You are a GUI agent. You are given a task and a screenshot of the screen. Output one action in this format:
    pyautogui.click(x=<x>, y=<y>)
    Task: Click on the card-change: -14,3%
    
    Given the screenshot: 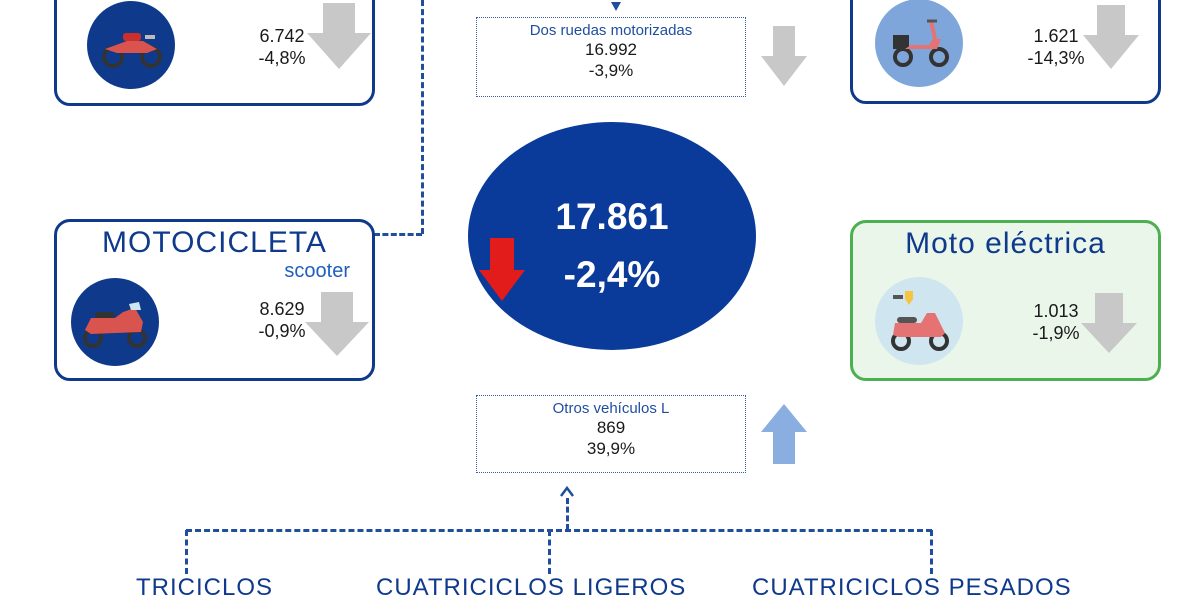 What is the action you would take?
    pyautogui.click(x=1056, y=58)
    